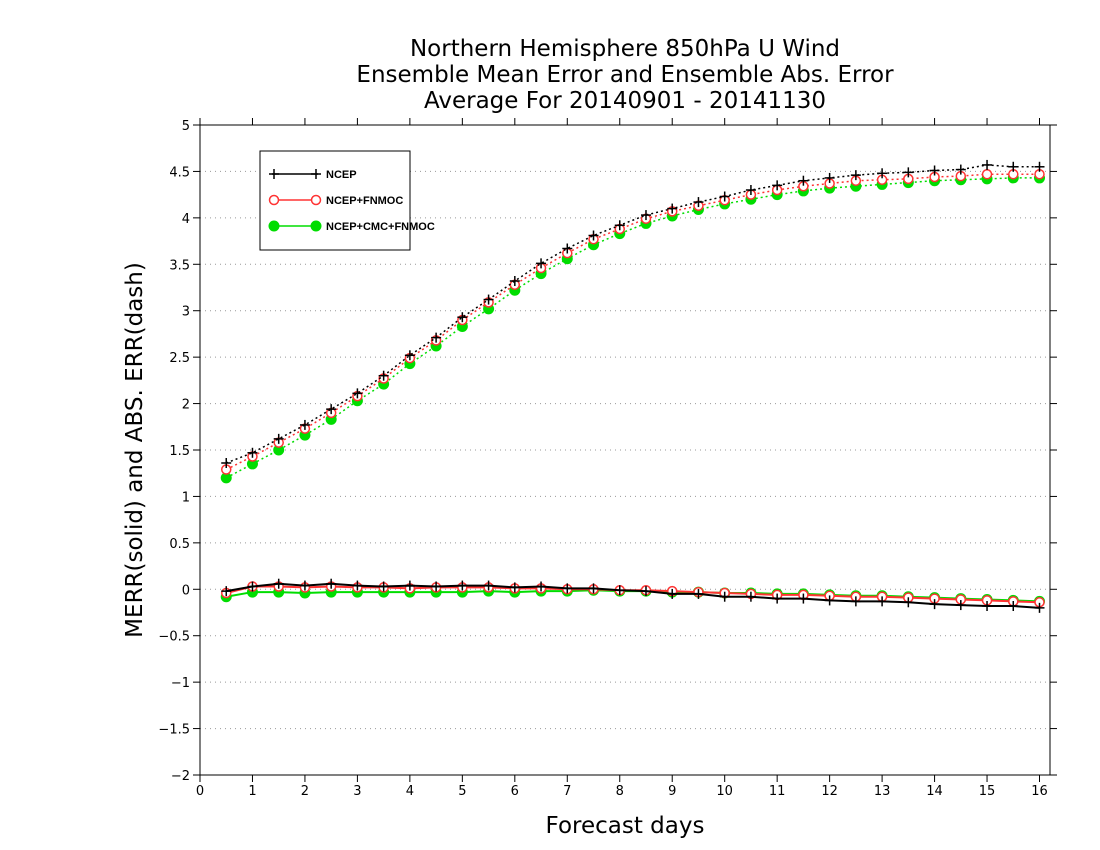 The height and width of the screenshot is (850, 1100). I want to click on x-tick-label: 5, so click(462, 791).